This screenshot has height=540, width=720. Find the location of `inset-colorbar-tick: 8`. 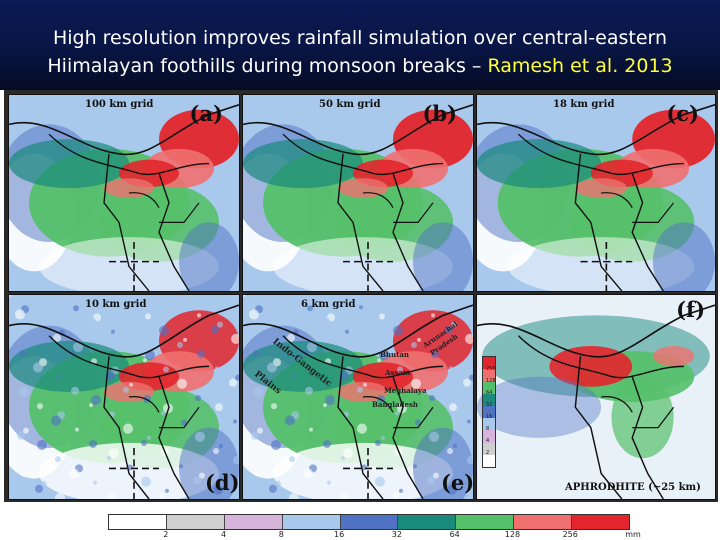

inset-colorbar-tick: 8 is located at coordinates (488, 429).